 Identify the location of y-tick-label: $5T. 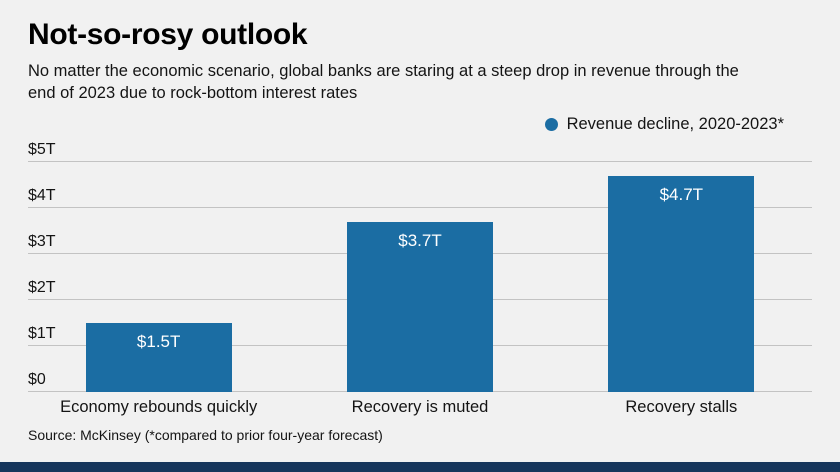
(42, 149).